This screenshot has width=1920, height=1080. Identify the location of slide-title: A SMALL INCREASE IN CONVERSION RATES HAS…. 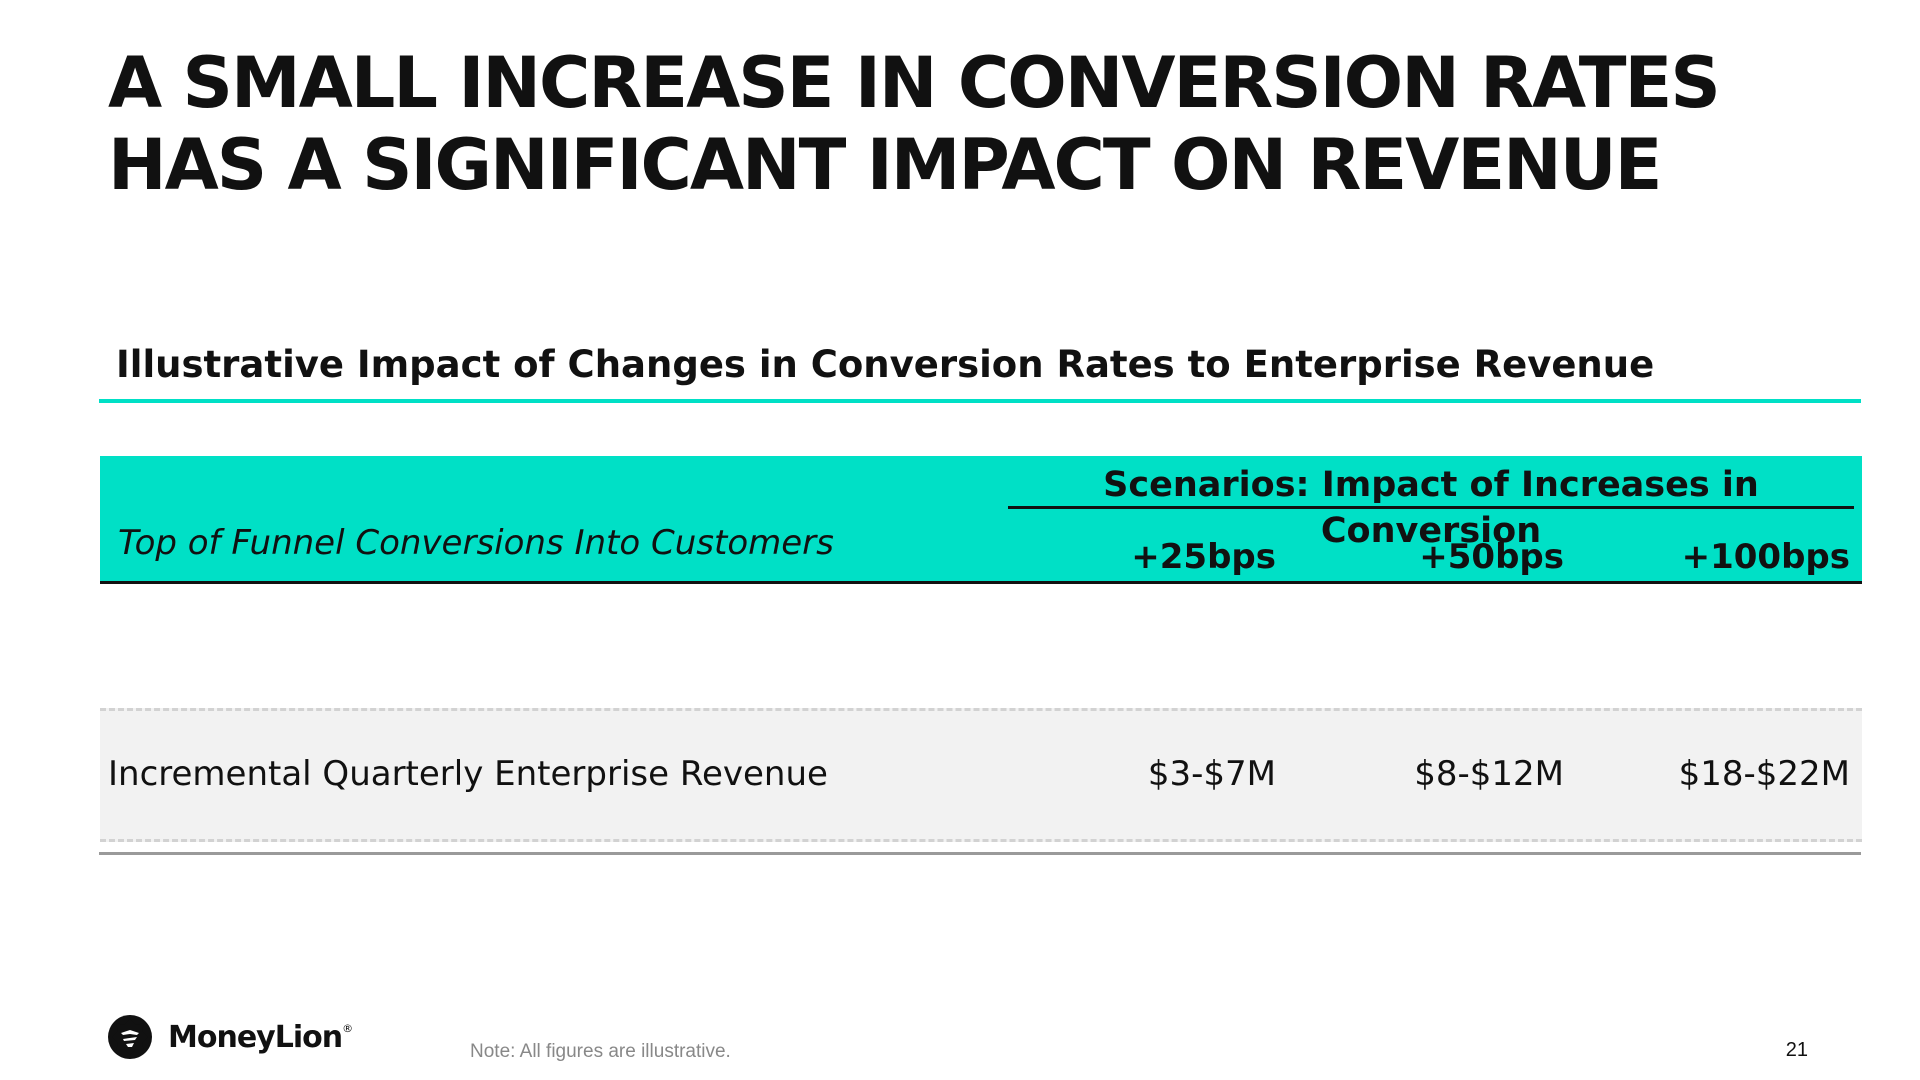
(914, 124).